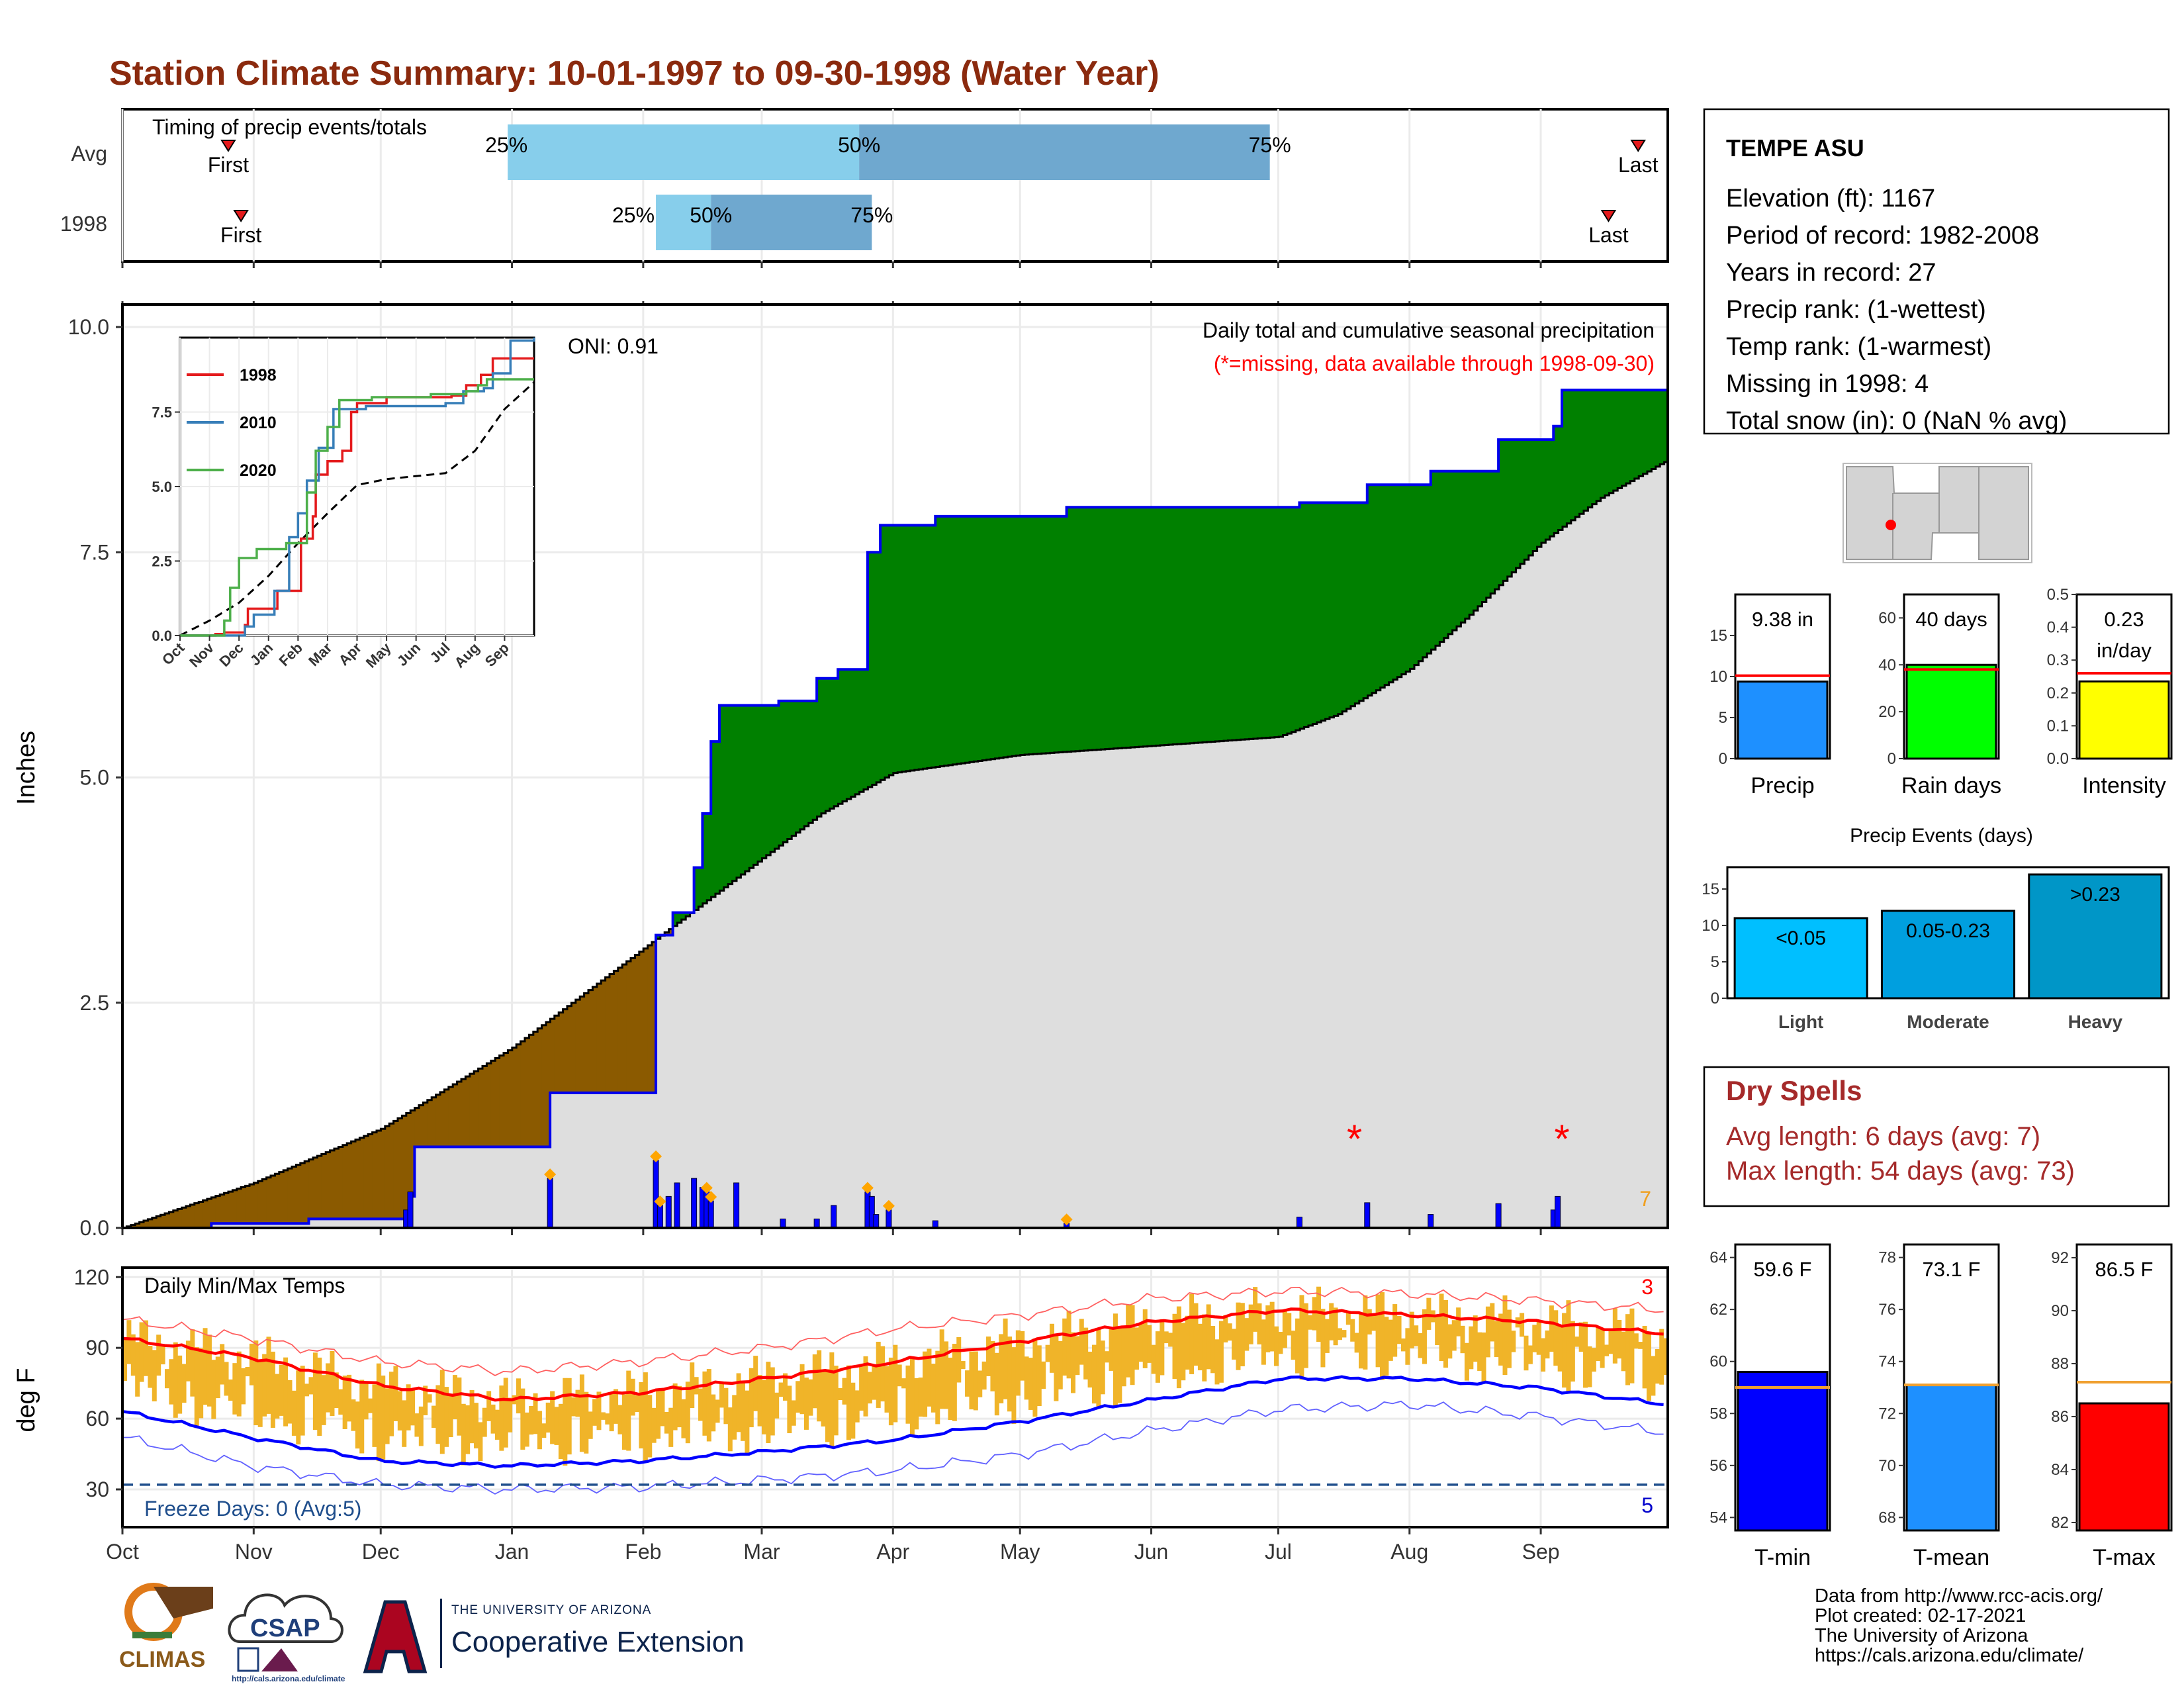 This screenshot has height=1688, width=2184. Describe the element at coordinates (285, 1628) in the screenshot. I see `csap-logo-text: CSAP` at that location.